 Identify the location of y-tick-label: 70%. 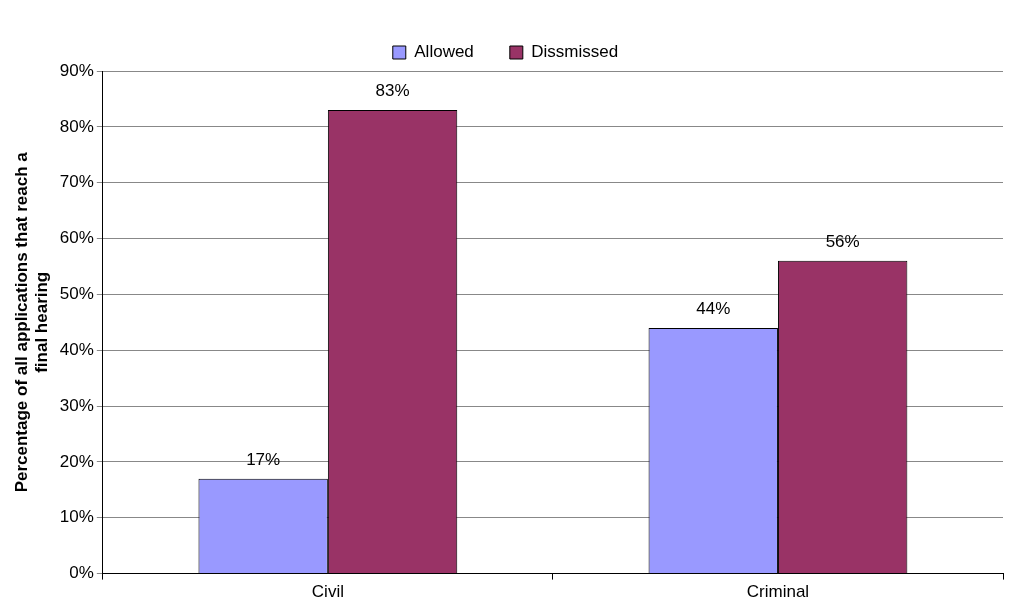
(76, 182).